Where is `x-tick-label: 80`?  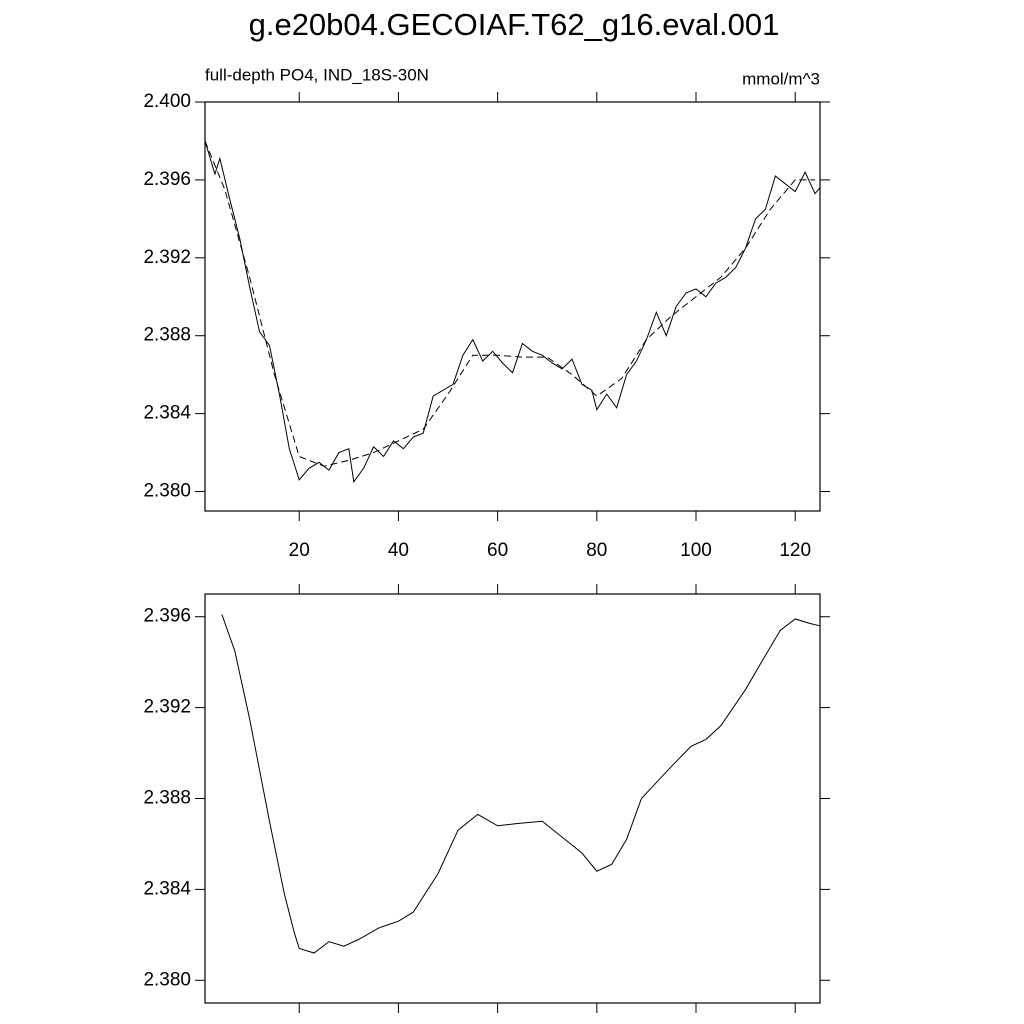 x-tick-label: 80 is located at coordinates (596, 550).